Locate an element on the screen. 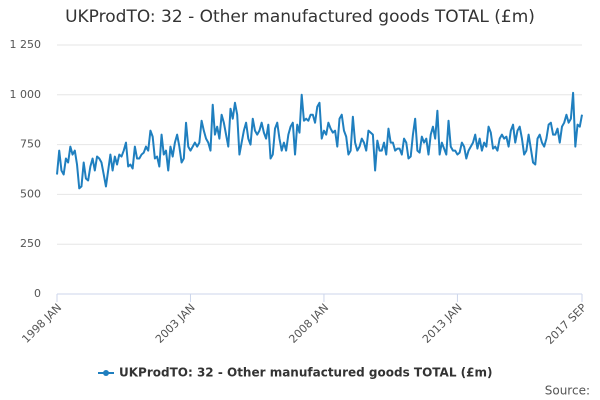 The image size is (600, 400). legend-marker is located at coordinates (106, 373).